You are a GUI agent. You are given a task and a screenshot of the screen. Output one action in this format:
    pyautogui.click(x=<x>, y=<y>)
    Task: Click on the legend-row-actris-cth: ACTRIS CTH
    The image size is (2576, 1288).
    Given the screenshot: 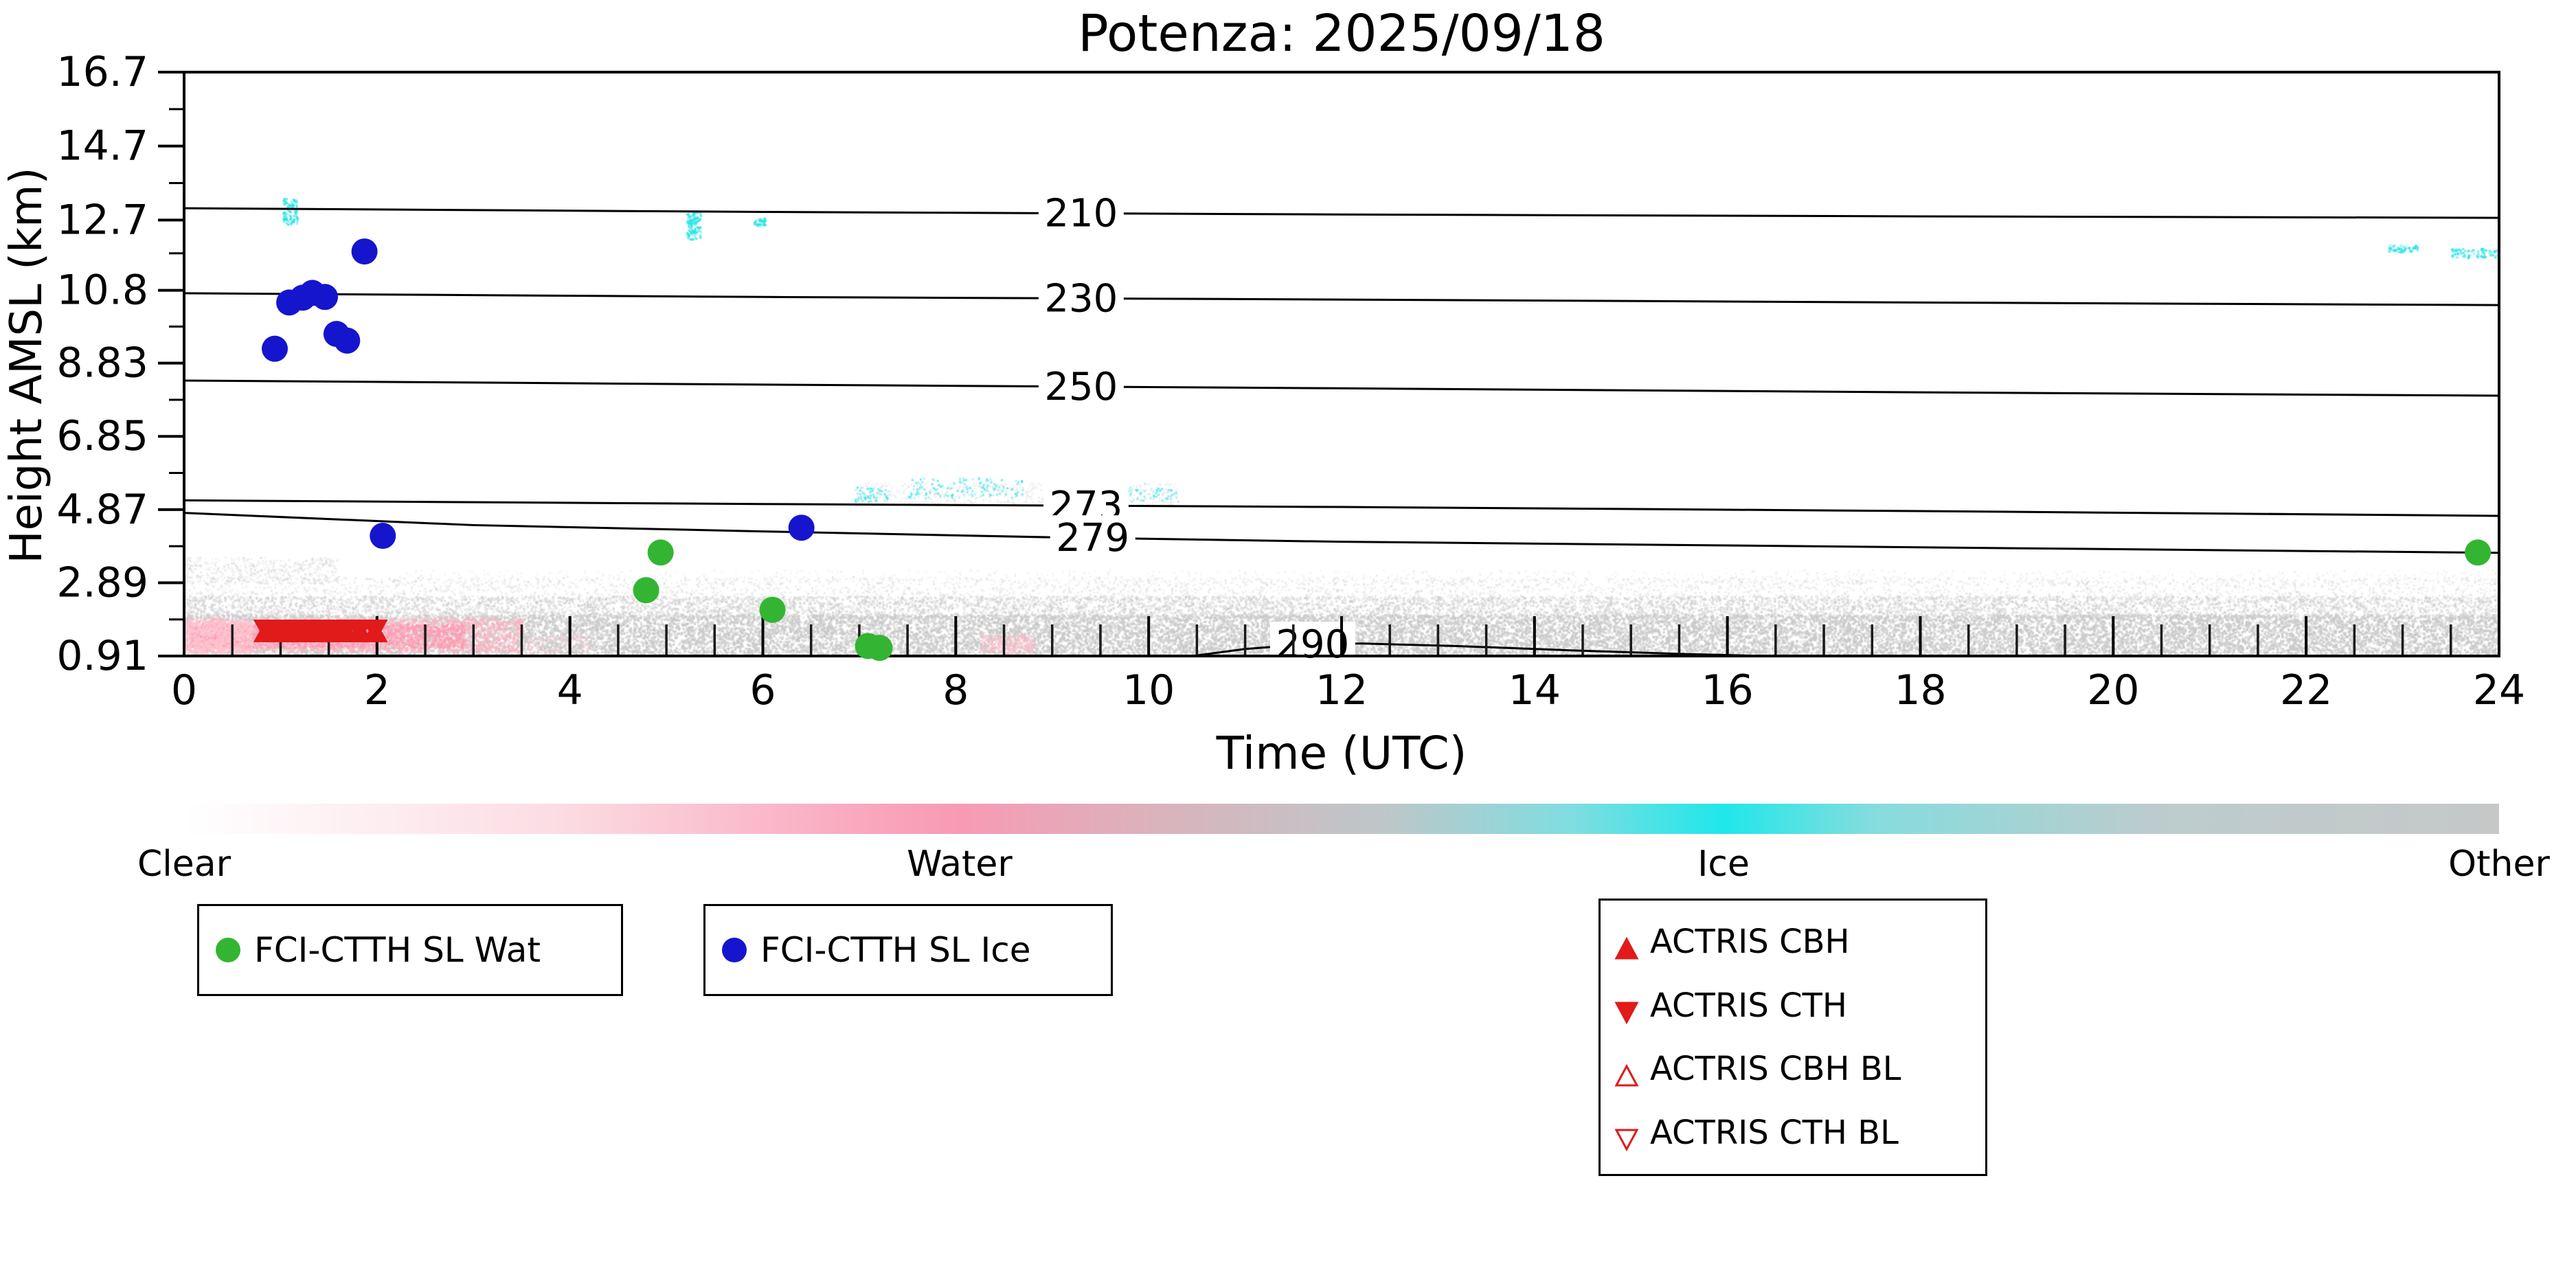 What is the action you would take?
    pyautogui.click(x=1792, y=1005)
    